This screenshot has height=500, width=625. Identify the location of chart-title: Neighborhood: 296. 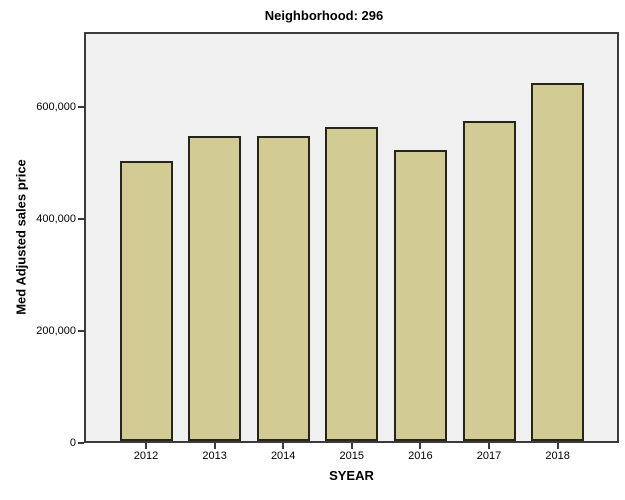
(324, 15).